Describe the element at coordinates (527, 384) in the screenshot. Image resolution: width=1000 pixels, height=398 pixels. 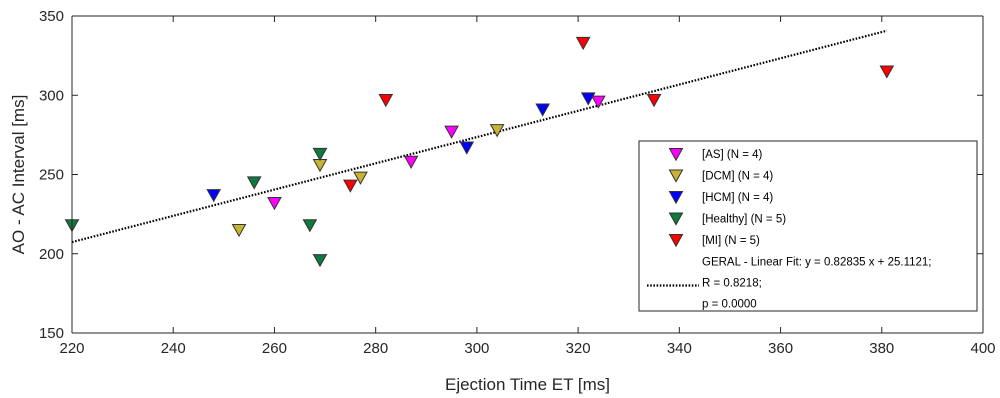
I see `x-axis-title: Ejection Time ET [ms]` at that location.